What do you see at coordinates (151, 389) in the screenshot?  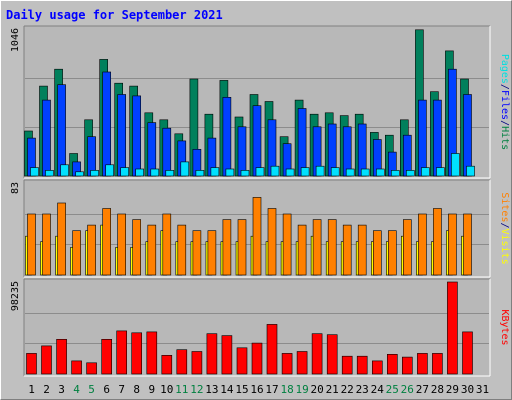 I see `x-tick-label-day-9: 9` at bounding box center [151, 389].